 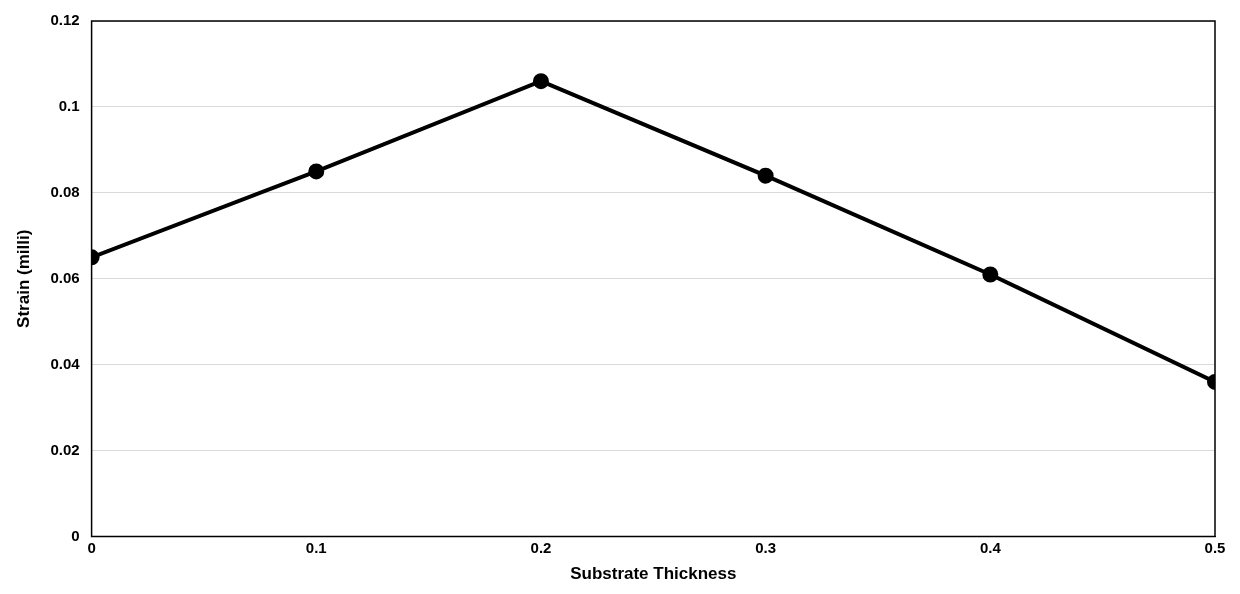 What do you see at coordinates (65, 192) in the screenshot?
I see `y-tick-label: 0.08` at bounding box center [65, 192].